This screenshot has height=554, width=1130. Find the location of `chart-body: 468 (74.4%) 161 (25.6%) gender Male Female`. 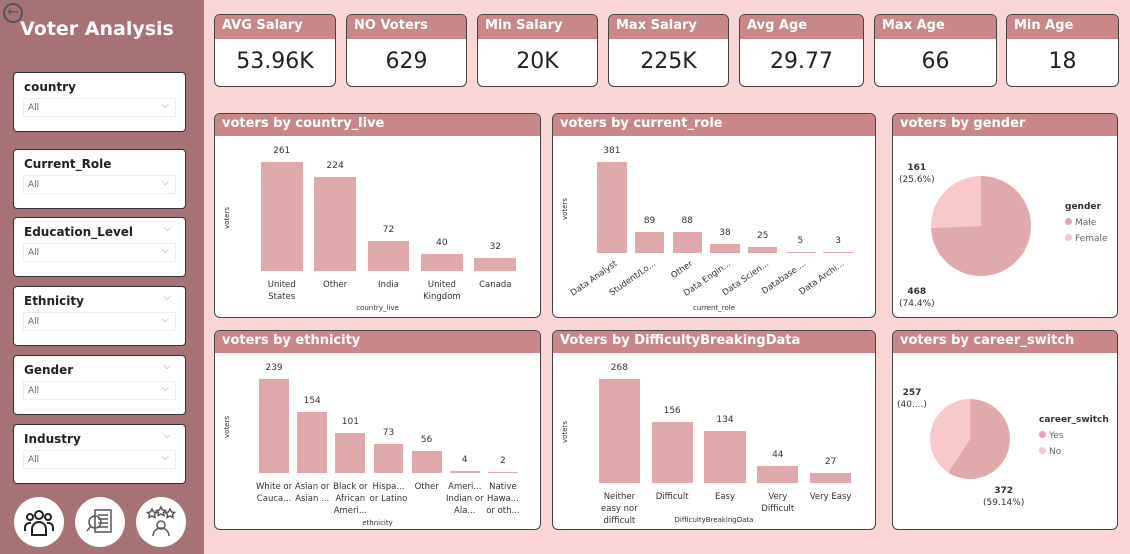

chart-body: 468 (74.4%) 161 (25.6%) gender Male Female is located at coordinates (1005, 226).